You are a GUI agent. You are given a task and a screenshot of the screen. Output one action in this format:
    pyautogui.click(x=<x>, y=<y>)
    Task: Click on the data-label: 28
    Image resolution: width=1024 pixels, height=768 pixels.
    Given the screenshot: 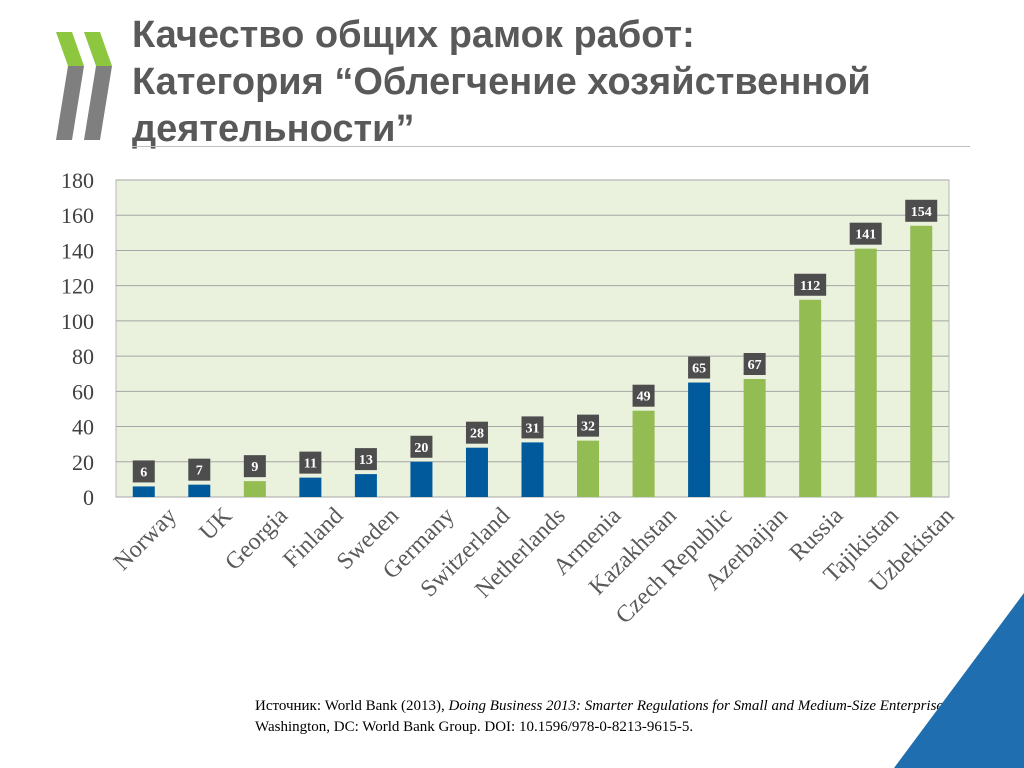 What is the action you would take?
    pyautogui.click(x=477, y=434)
    